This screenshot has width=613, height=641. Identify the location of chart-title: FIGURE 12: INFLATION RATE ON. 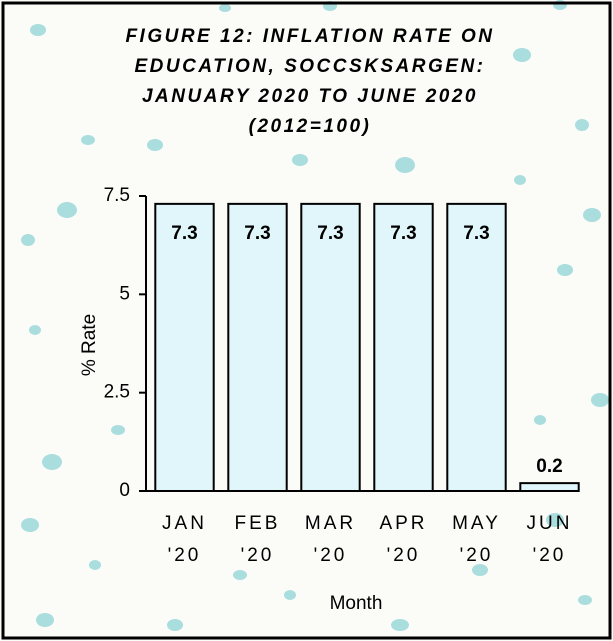
(309, 36).